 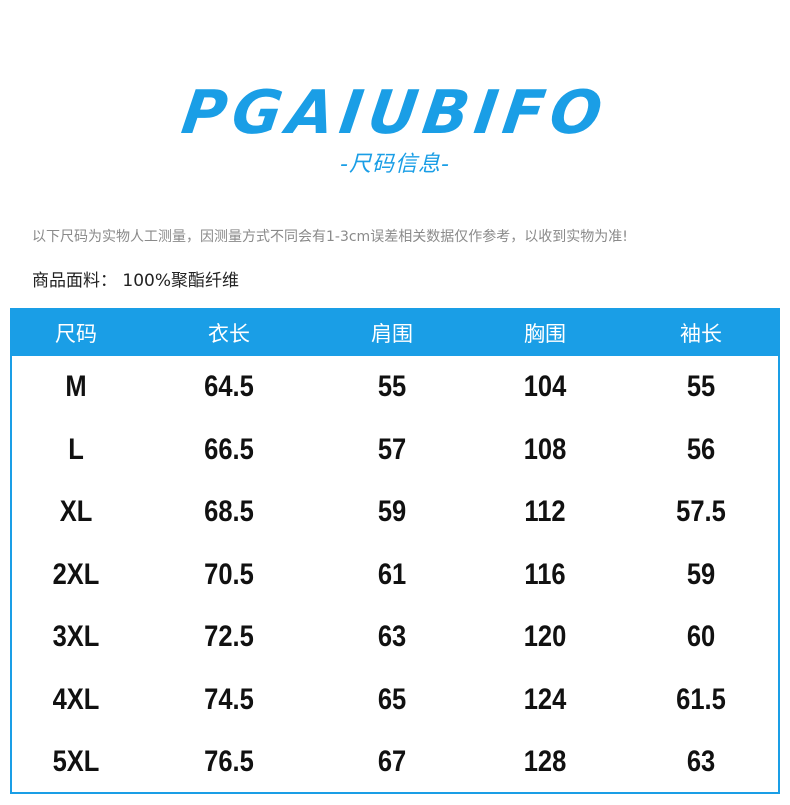 I want to click on cell-shoulder: 59, so click(x=392, y=512).